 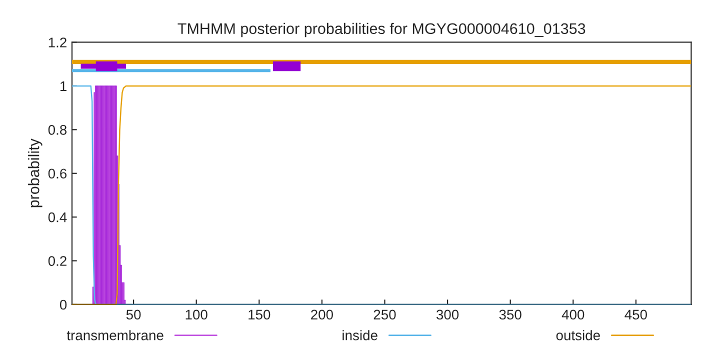 I want to click on x-tick-label: 150, so click(x=259, y=315).